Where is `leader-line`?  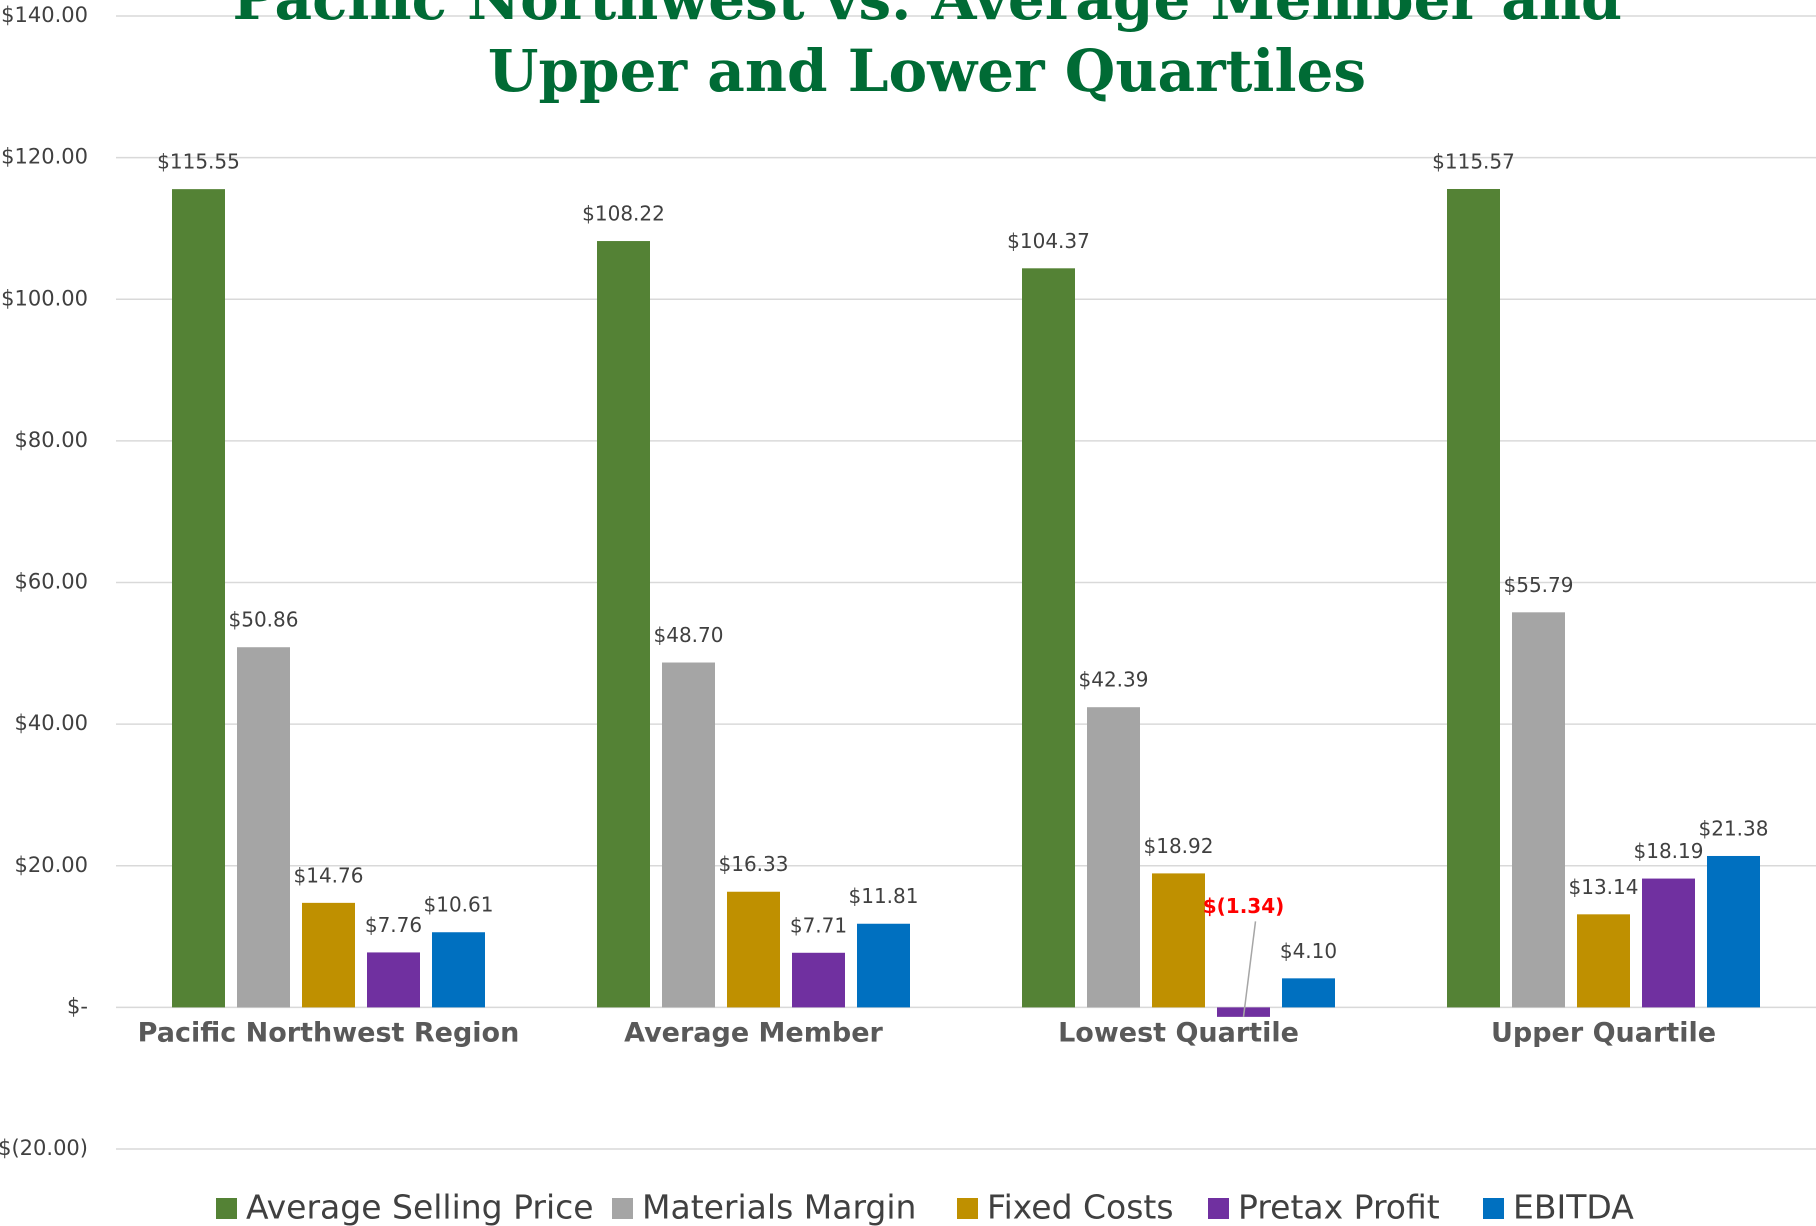
leader-line is located at coordinates (1249, 969).